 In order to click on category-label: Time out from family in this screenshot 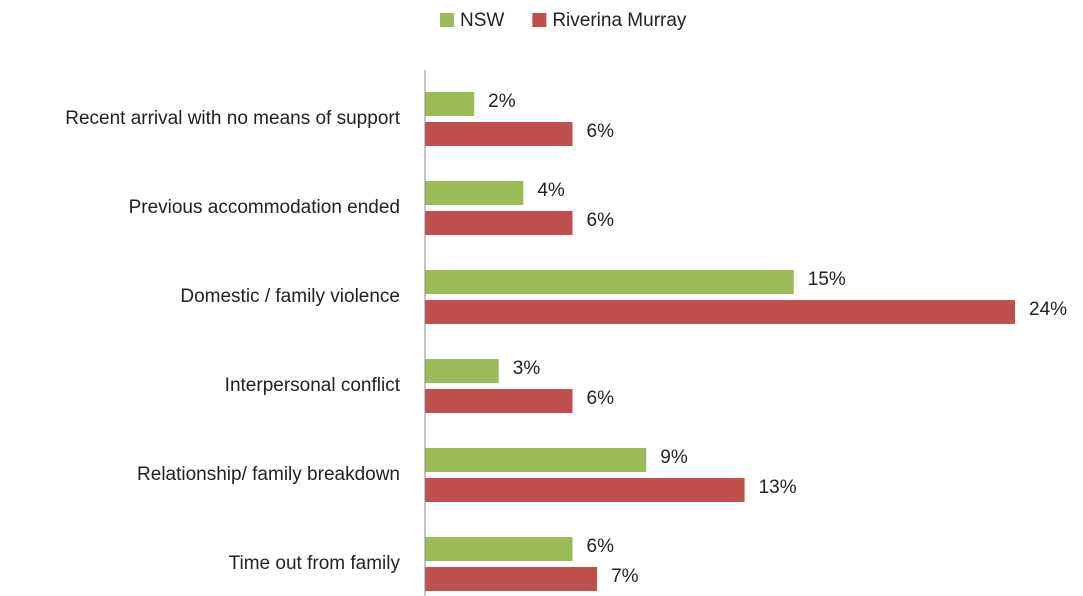, I will do `click(315, 563)`.